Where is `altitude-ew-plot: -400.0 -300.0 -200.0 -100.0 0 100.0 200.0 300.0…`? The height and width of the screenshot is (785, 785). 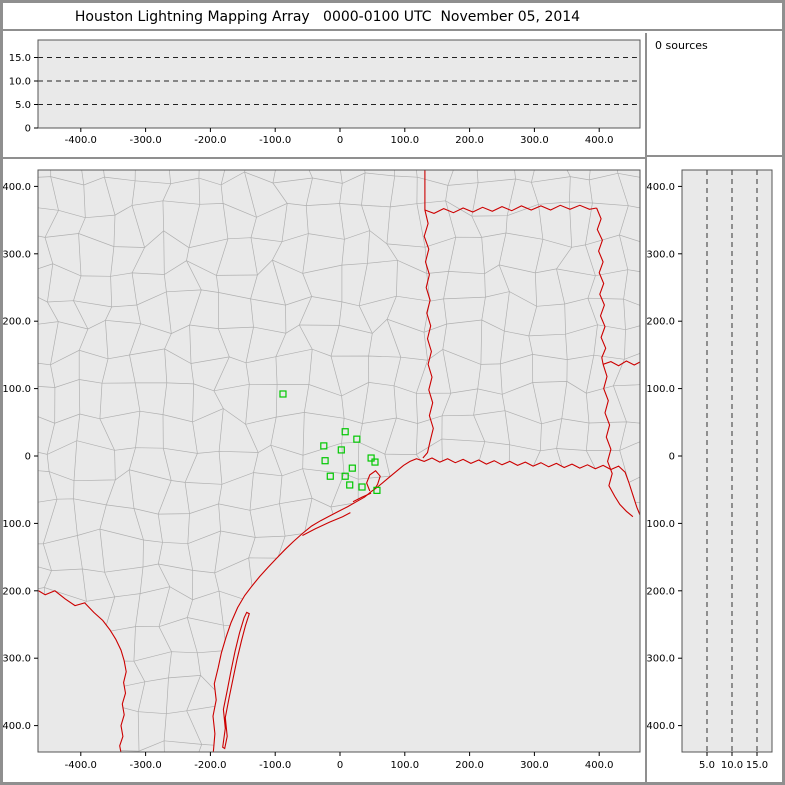
altitude-ew-plot: -400.0 -300.0 -200.0 -100.0 0 100.0 200.0 300.0… is located at coordinates (325, 92).